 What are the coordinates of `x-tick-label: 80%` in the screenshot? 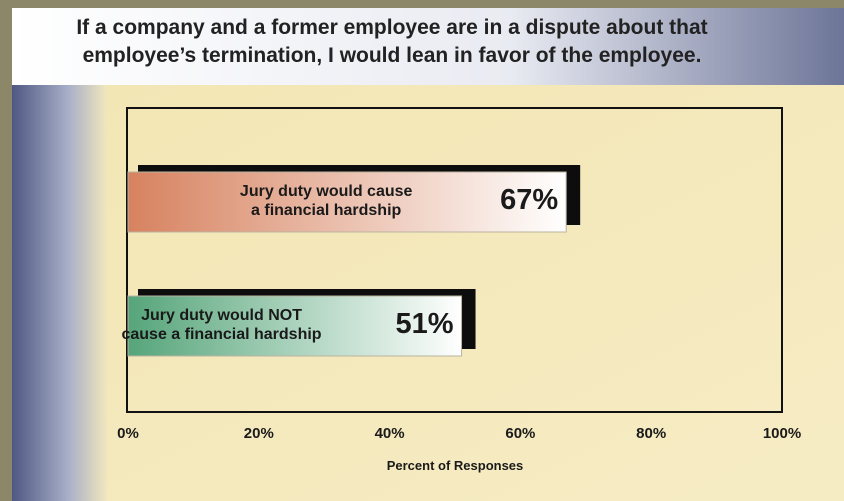 It's located at (651, 433).